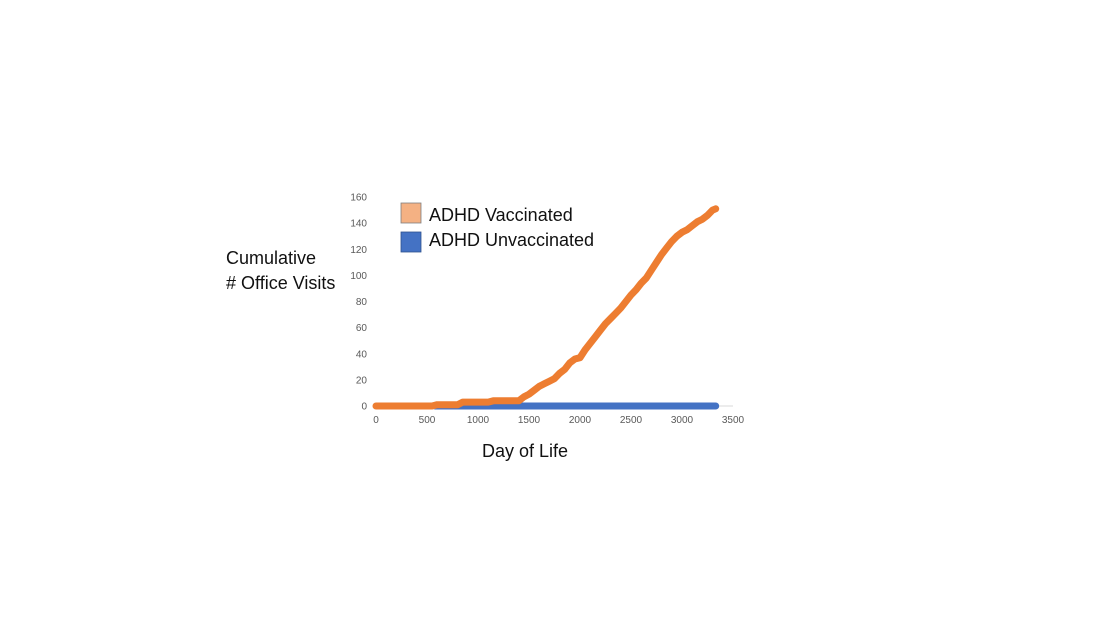  I want to click on y-tick-label: 40, so click(362, 354).